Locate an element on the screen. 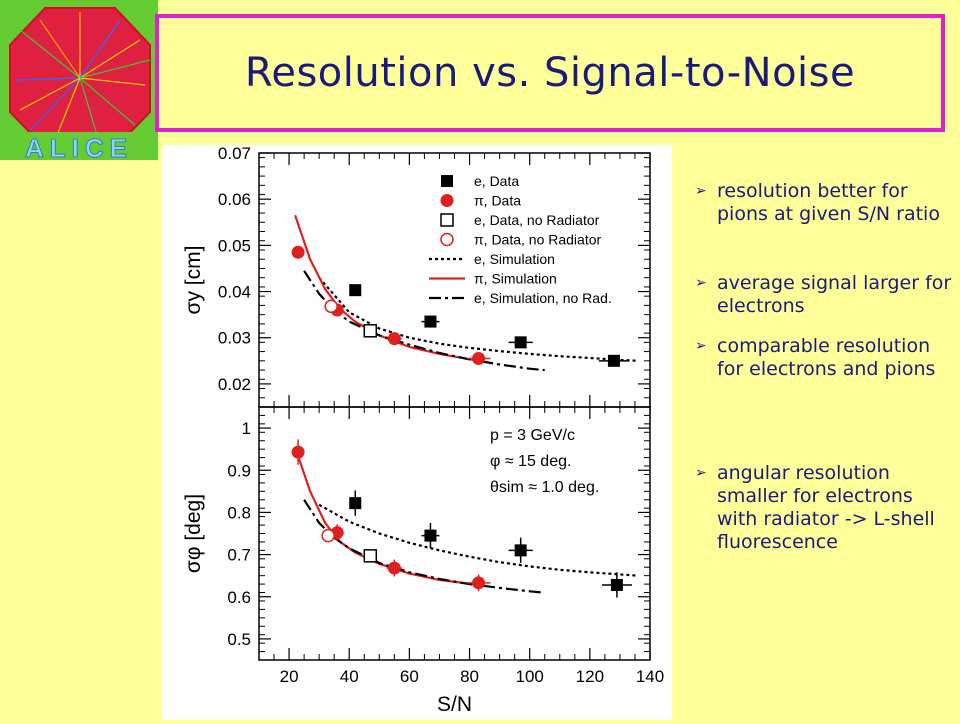 The height and width of the screenshot is (724, 960). x-tick-label: 120 is located at coordinates (590, 676).